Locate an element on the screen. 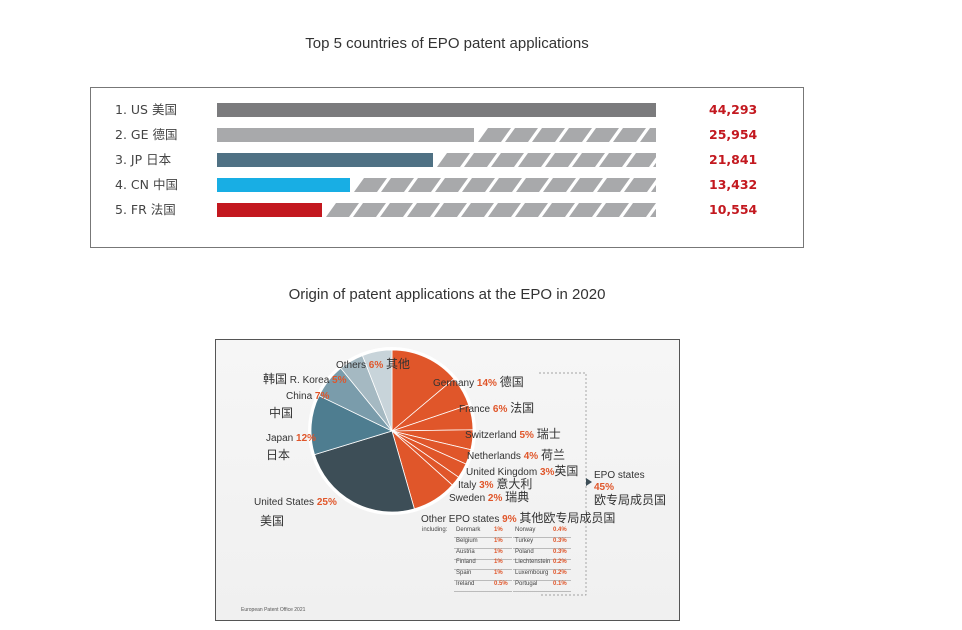 Image resolution: width=962 pixels, height=630 pixels. bar-row: 4. CN 中国 13,432 is located at coordinates (447, 185).